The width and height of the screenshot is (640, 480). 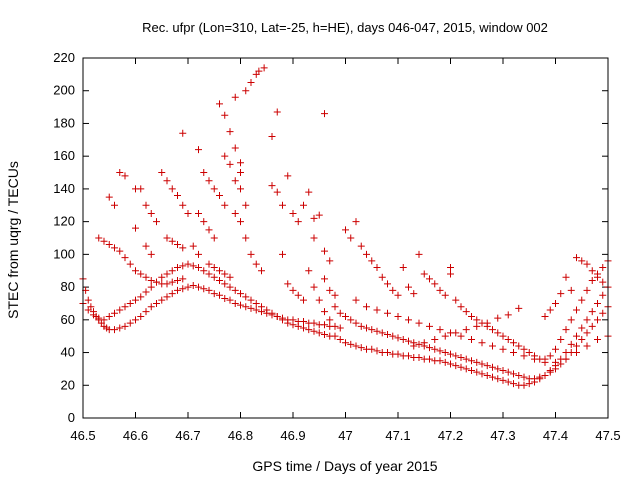 What do you see at coordinates (68, 319) in the screenshot?
I see `y-tick-label: 60` at bounding box center [68, 319].